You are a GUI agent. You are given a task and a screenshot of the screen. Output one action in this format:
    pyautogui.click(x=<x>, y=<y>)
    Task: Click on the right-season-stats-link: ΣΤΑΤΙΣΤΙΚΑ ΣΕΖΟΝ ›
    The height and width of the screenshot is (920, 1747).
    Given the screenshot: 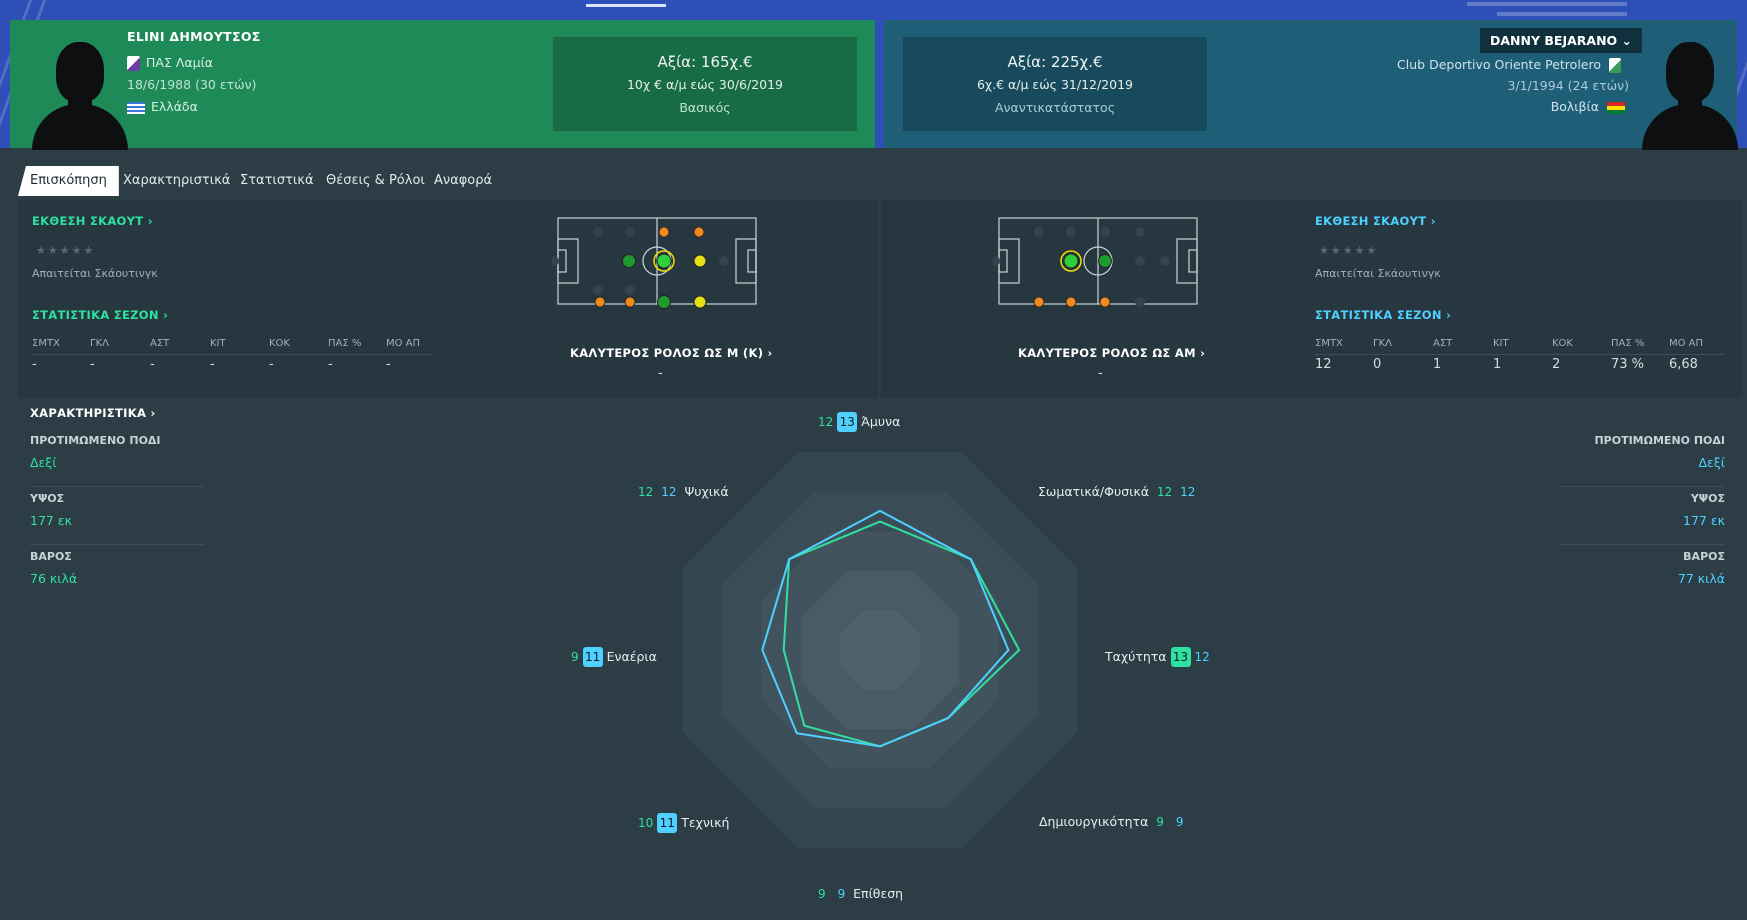 What is the action you would take?
    pyautogui.click(x=1383, y=315)
    